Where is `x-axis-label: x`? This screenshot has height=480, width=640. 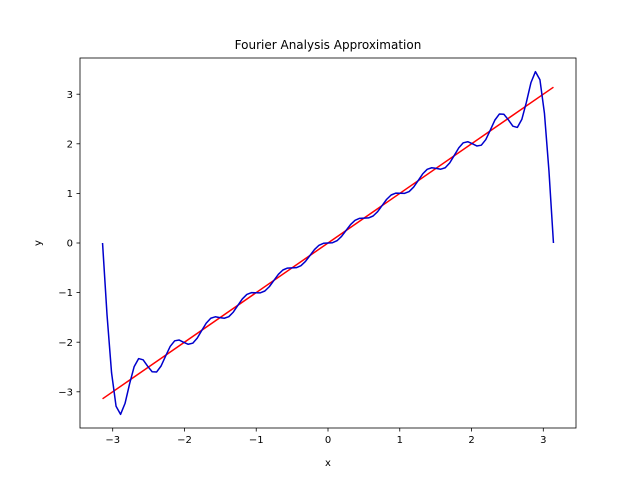 x-axis-label: x is located at coordinates (328, 463).